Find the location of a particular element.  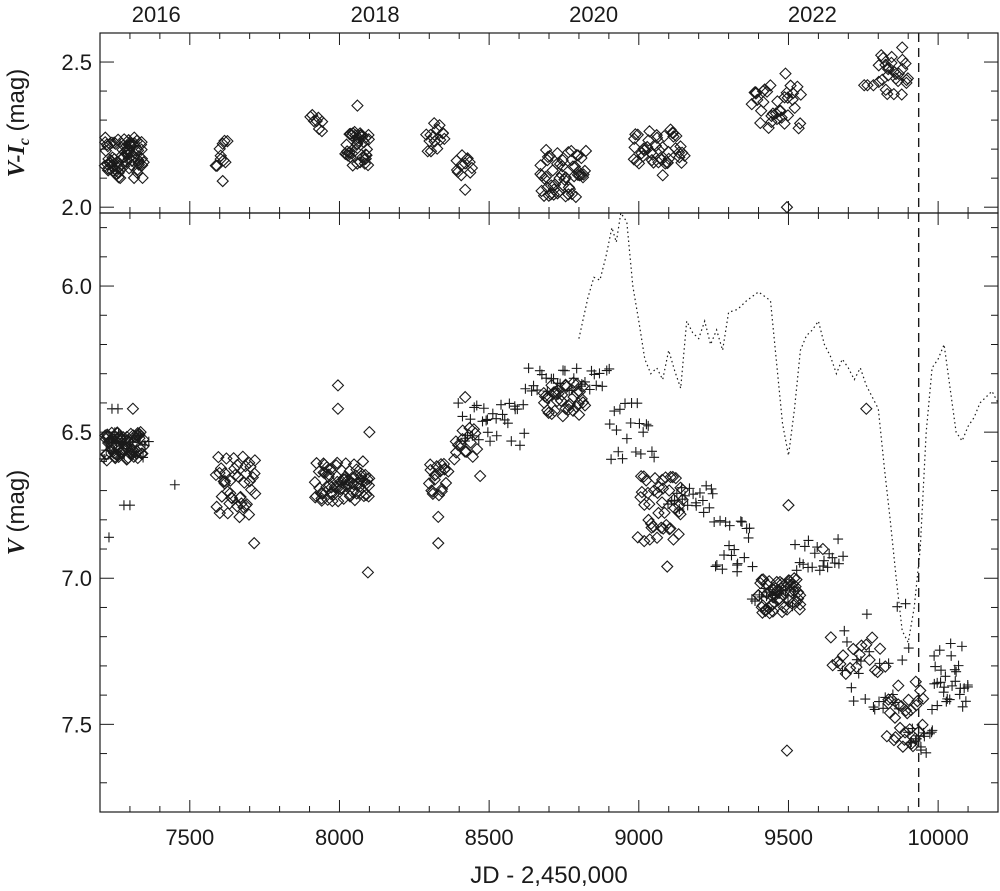

x-tick-labels: 7500 8000 8500 9000 9500 10000 is located at coordinates (566, 837).